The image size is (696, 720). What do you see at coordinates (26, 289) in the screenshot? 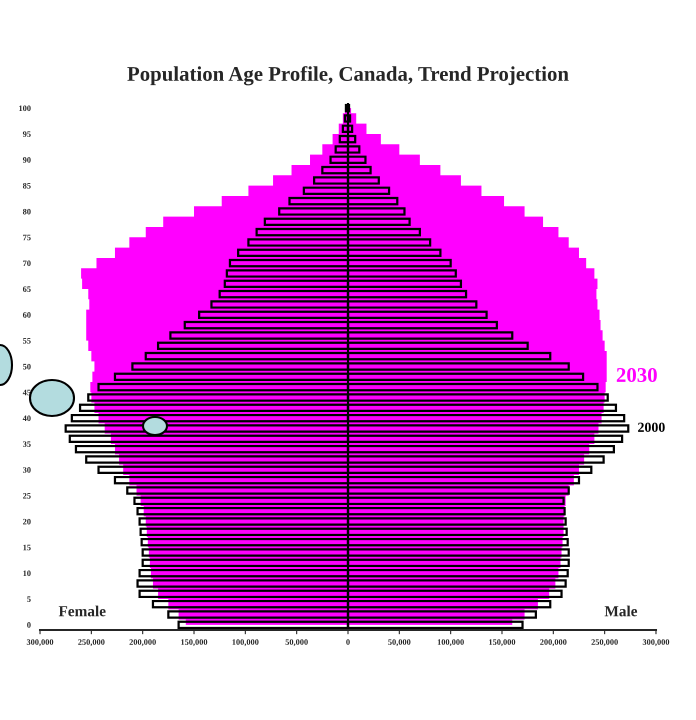
I see `y-tick-label: 65` at bounding box center [26, 289].